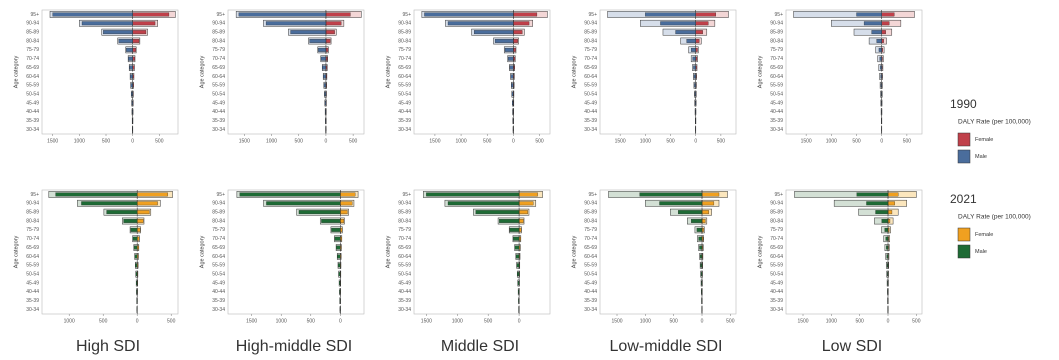 The image size is (1059, 360). What do you see at coordinates (964, 139) in the screenshot?
I see `legend-swatch` at bounding box center [964, 139].